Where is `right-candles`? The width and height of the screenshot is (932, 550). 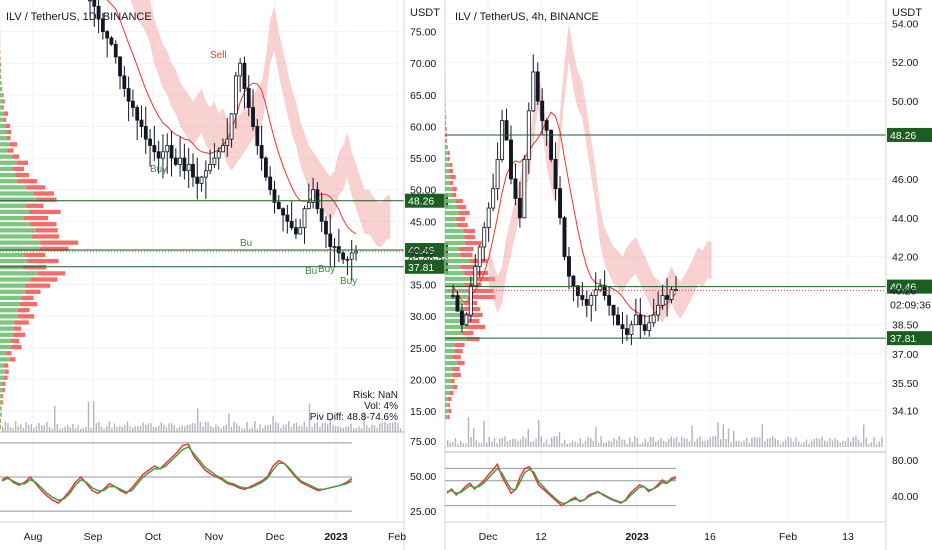
right-candles is located at coordinates (564, 200).